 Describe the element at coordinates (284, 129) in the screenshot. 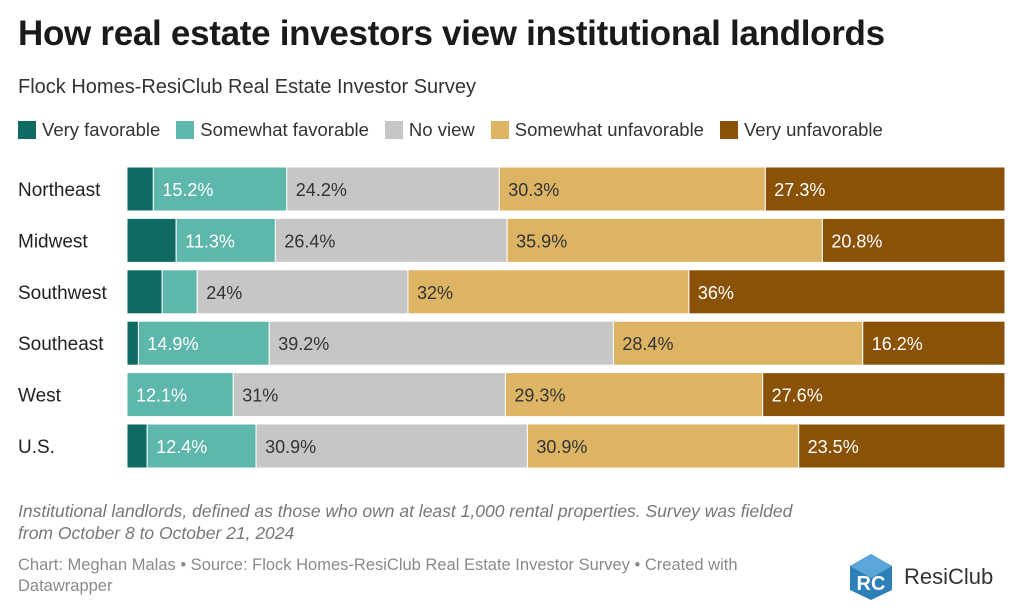

I see `legend-label: Somewhat favorable` at that location.